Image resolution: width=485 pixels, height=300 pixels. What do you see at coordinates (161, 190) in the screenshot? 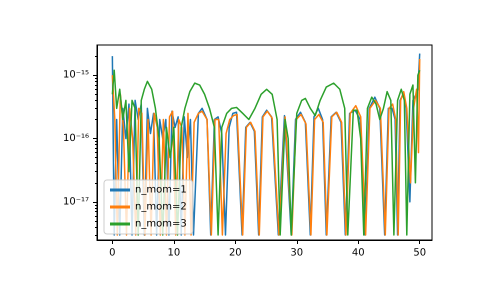
I see `legend-label: n_mom=1` at bounding box center [161, 190].